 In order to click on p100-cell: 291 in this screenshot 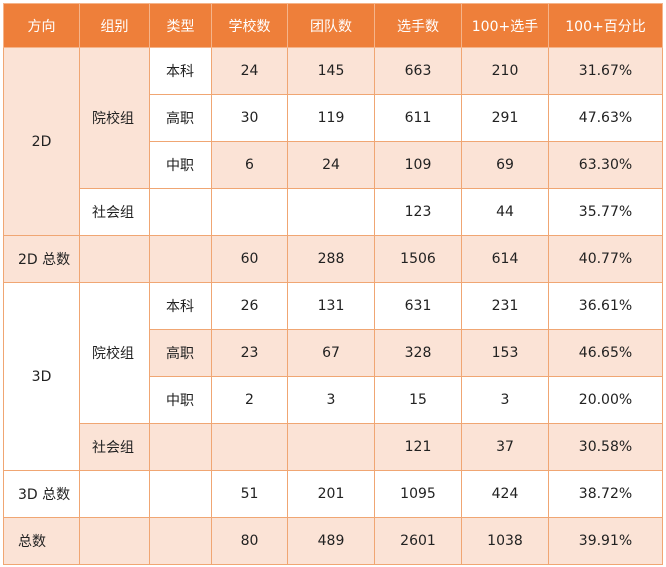, I will do `click(505, 118)`.